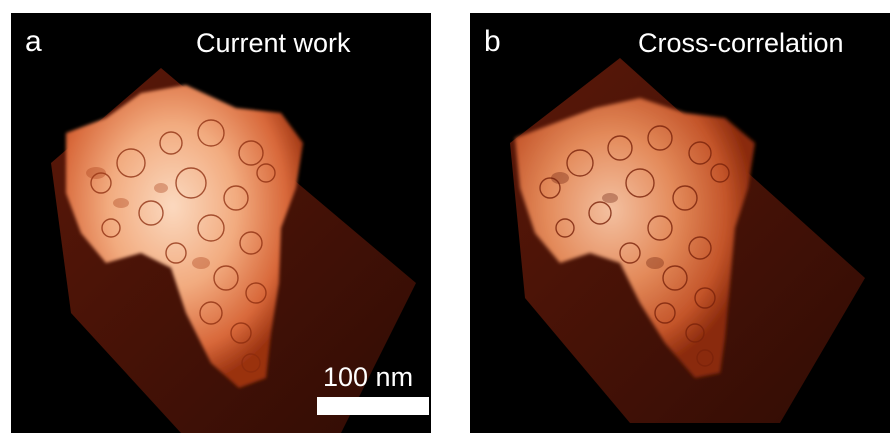 The height and width of the screenshot is (433, 890). What do you see at coordinates (373, 406) in the screenshot?
I see `scale-bar` at bounding box center [373, 406].